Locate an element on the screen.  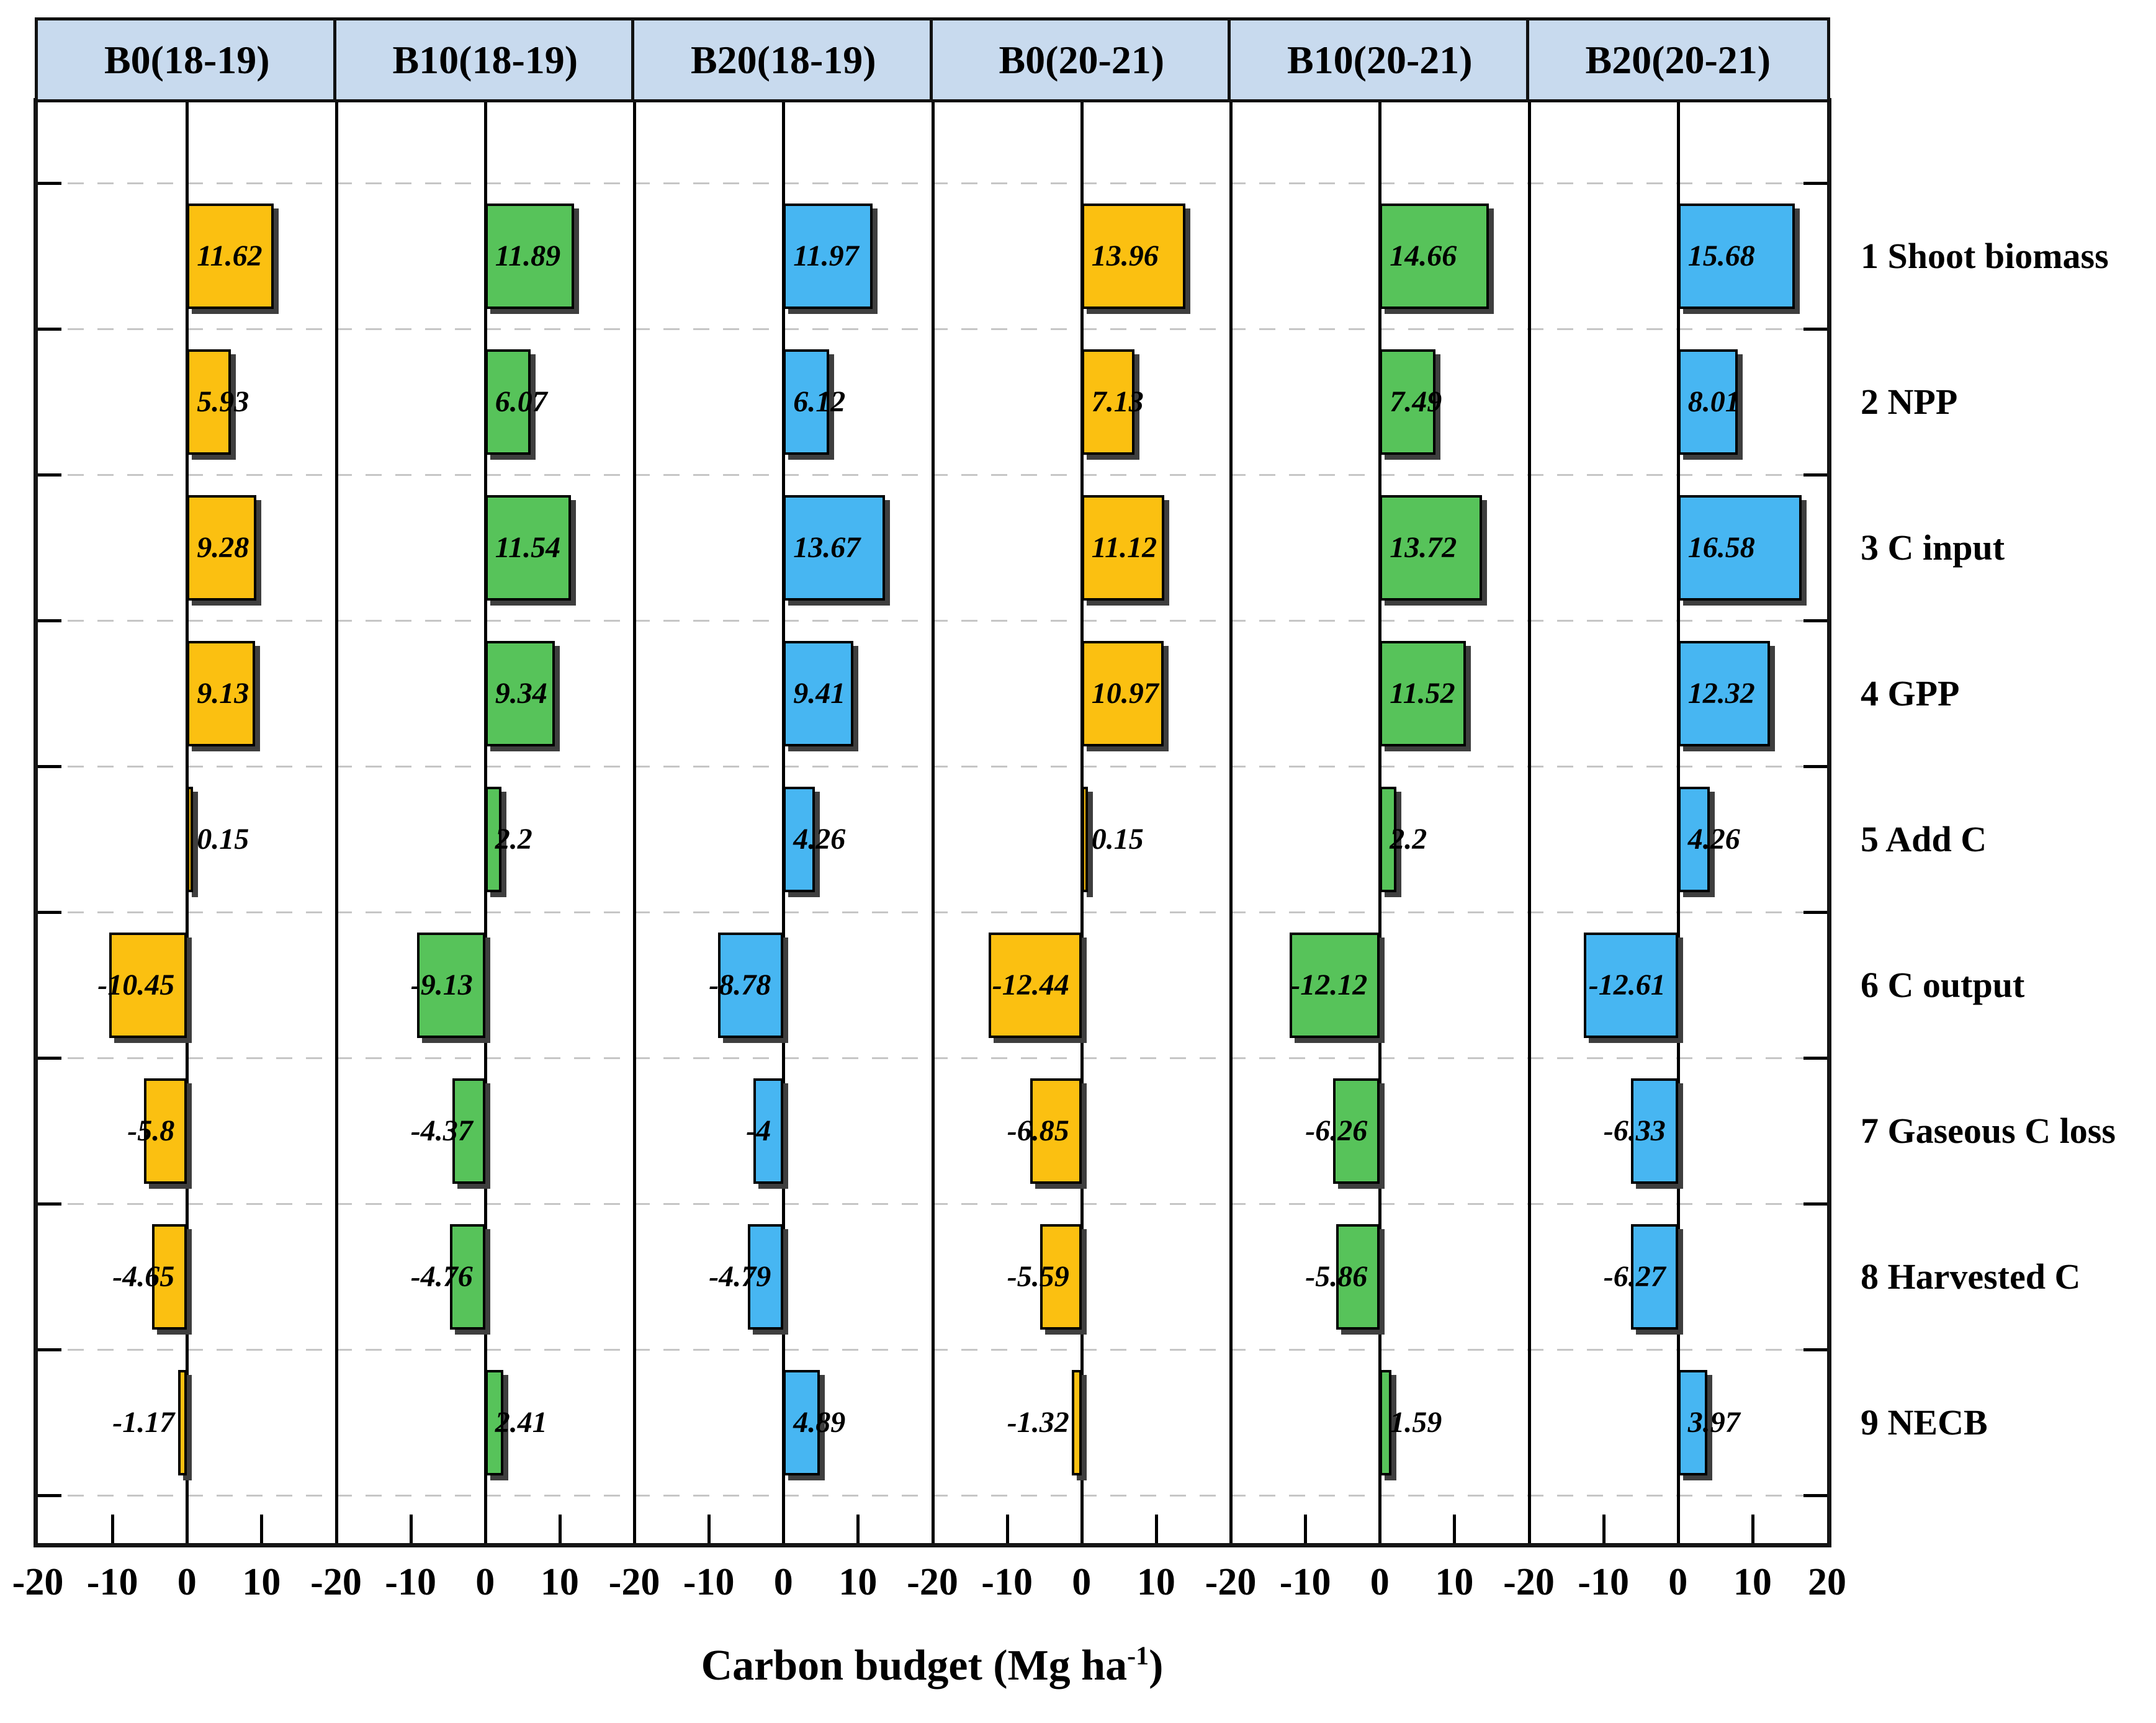
value-label: 13.67 is located at coordinates (827, 547).